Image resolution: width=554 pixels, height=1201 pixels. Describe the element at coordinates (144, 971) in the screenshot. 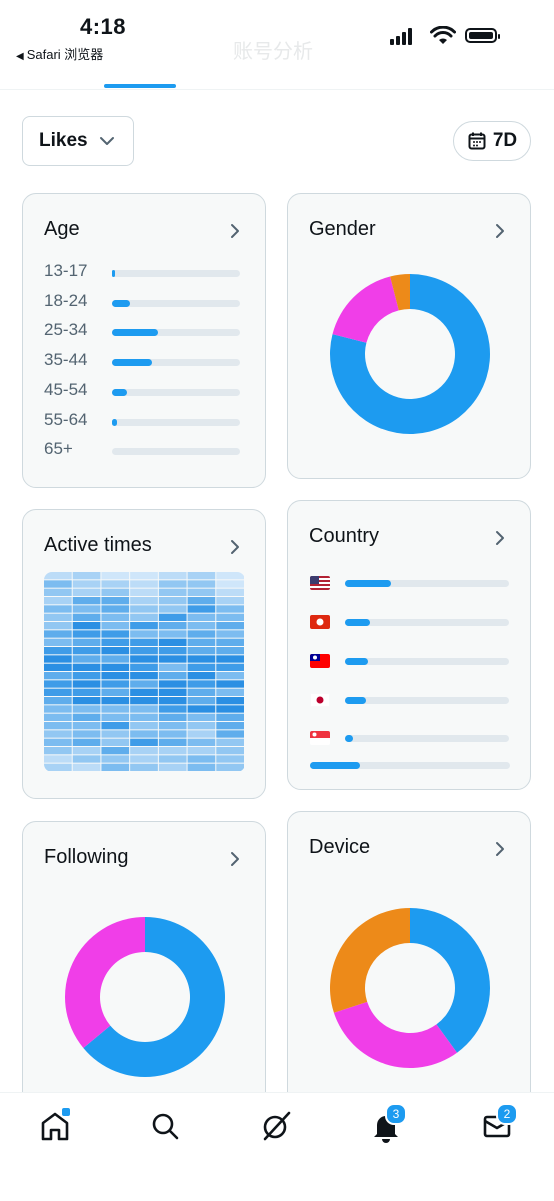

I see `following-card: Following` at that location.